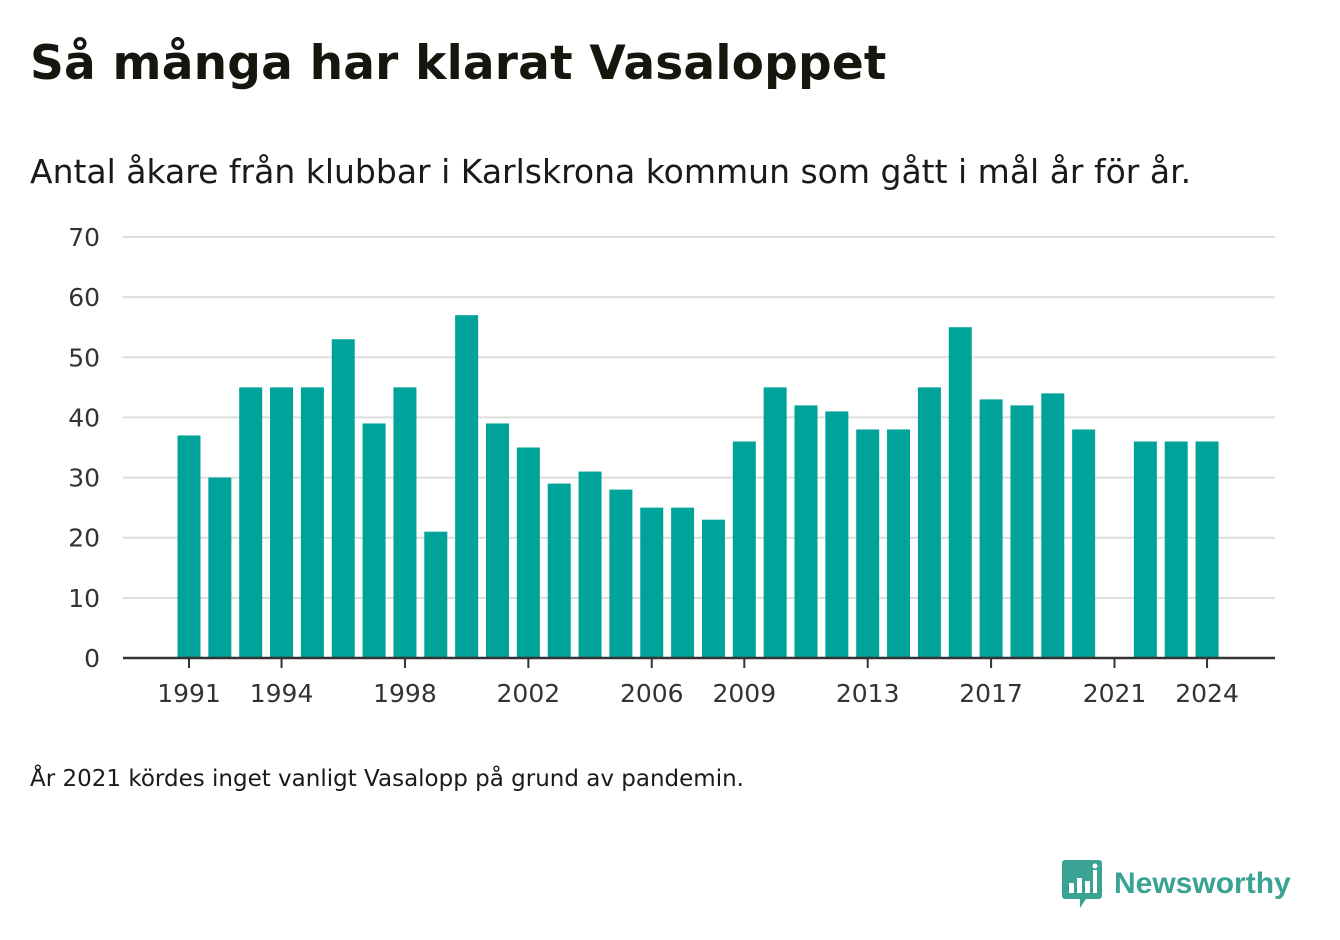  I want to click on y-tick-label: 30, so click(84, 478).